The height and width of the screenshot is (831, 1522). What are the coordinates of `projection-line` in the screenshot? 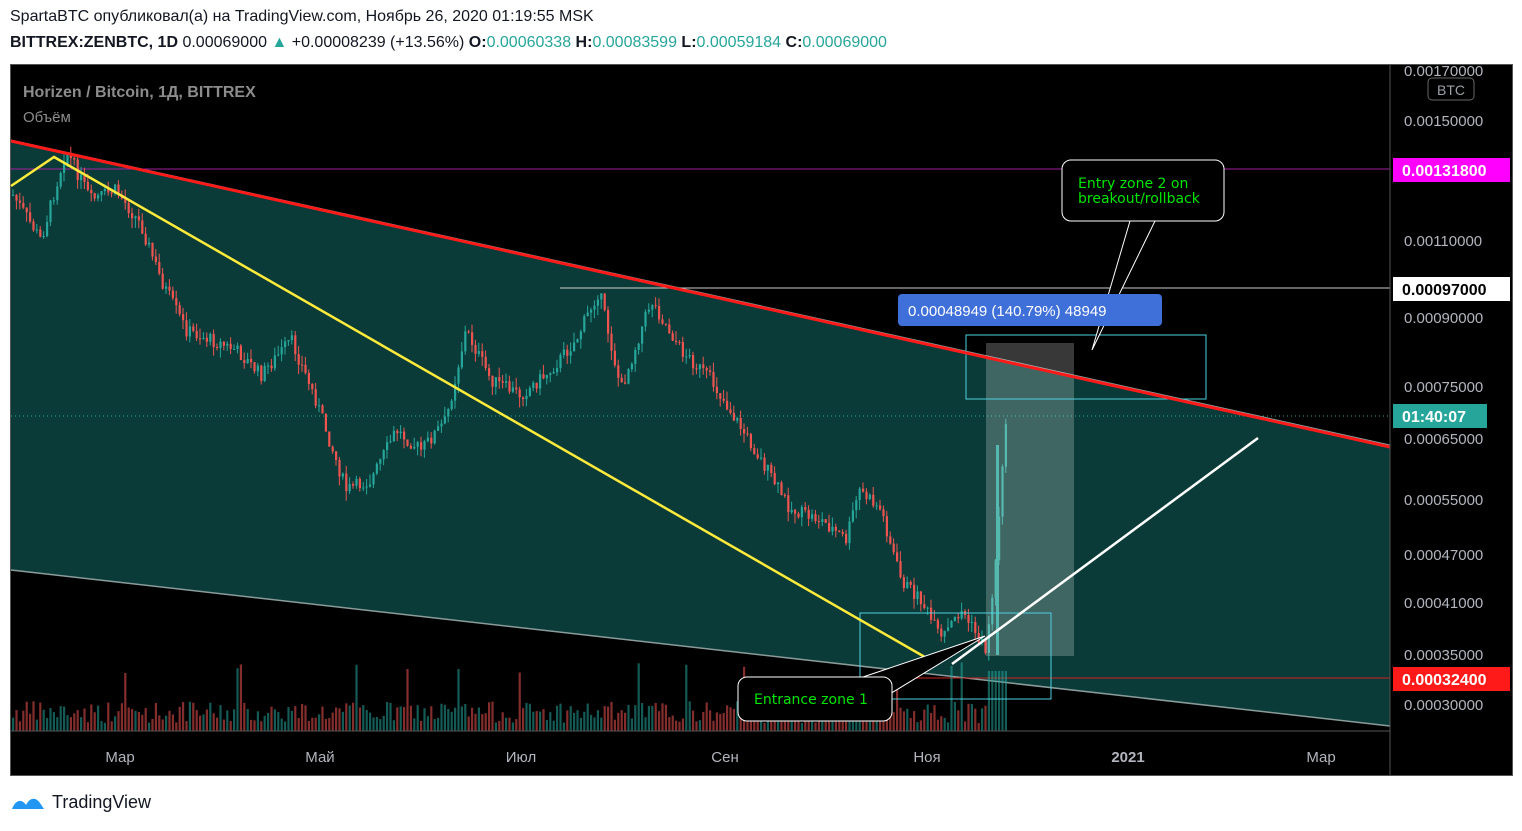 It's located at (1105, 551).